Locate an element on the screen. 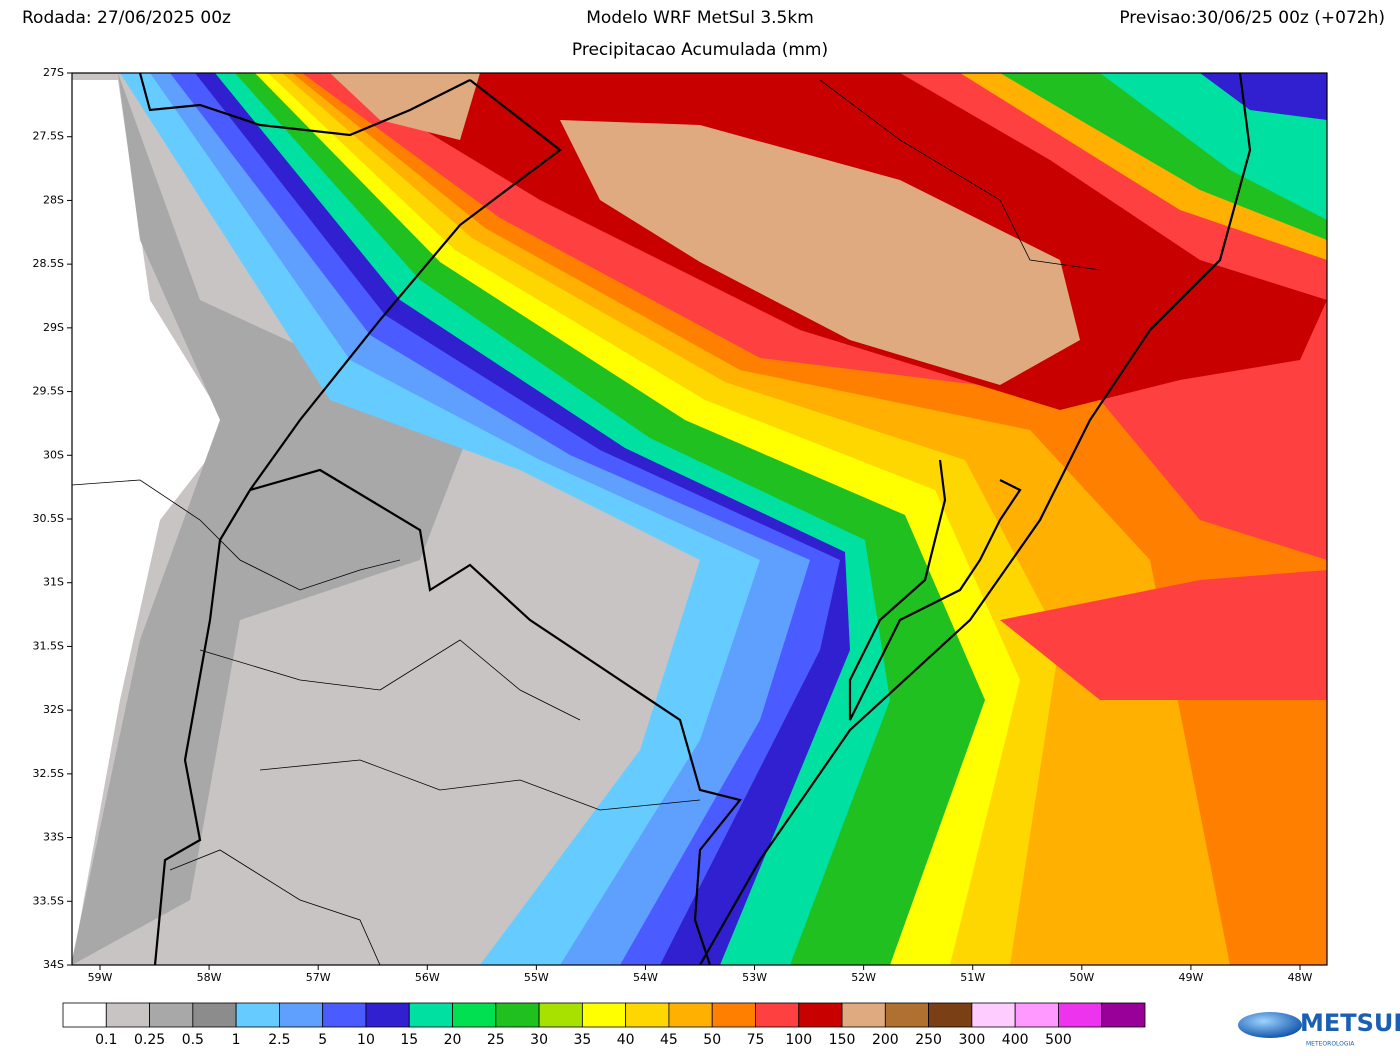 The width and height of the screenshot is (1400, 1056). lat-label: 30.5S is located at coordinates (48, 518).